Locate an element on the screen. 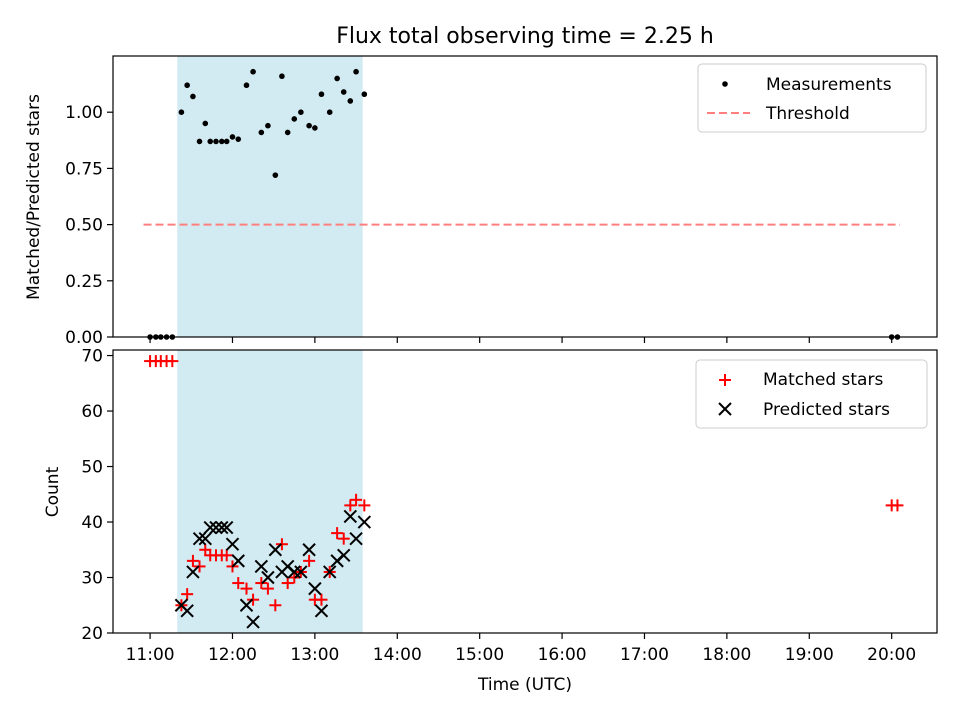 The width and height of the screenshot is (960, 720). count-legend: Matched stars Predicted stars is located at coordinates (811, 394).